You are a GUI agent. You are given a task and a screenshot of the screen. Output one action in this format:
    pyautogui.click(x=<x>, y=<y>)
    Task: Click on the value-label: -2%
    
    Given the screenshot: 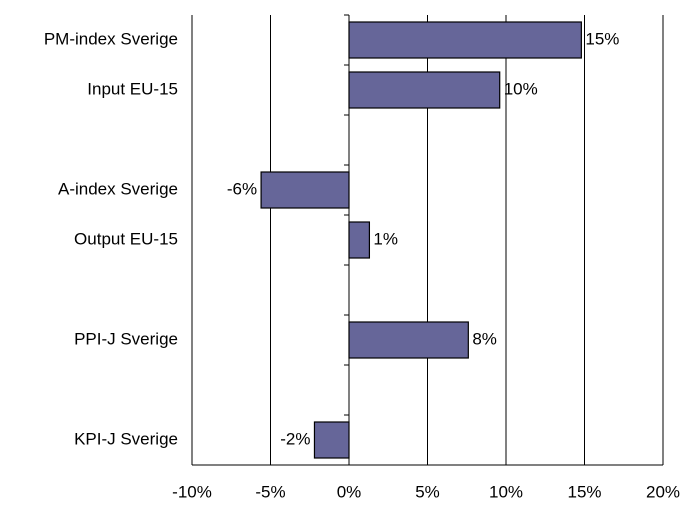 What is the action you would take?
    pyautogui.click(x=295, y=438)
    